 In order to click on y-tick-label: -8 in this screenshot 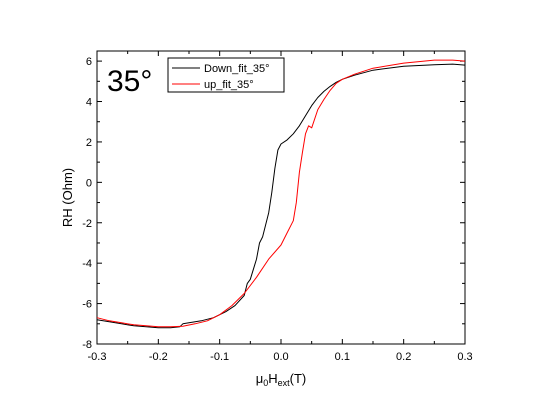, I will do `click(87, 345)`.